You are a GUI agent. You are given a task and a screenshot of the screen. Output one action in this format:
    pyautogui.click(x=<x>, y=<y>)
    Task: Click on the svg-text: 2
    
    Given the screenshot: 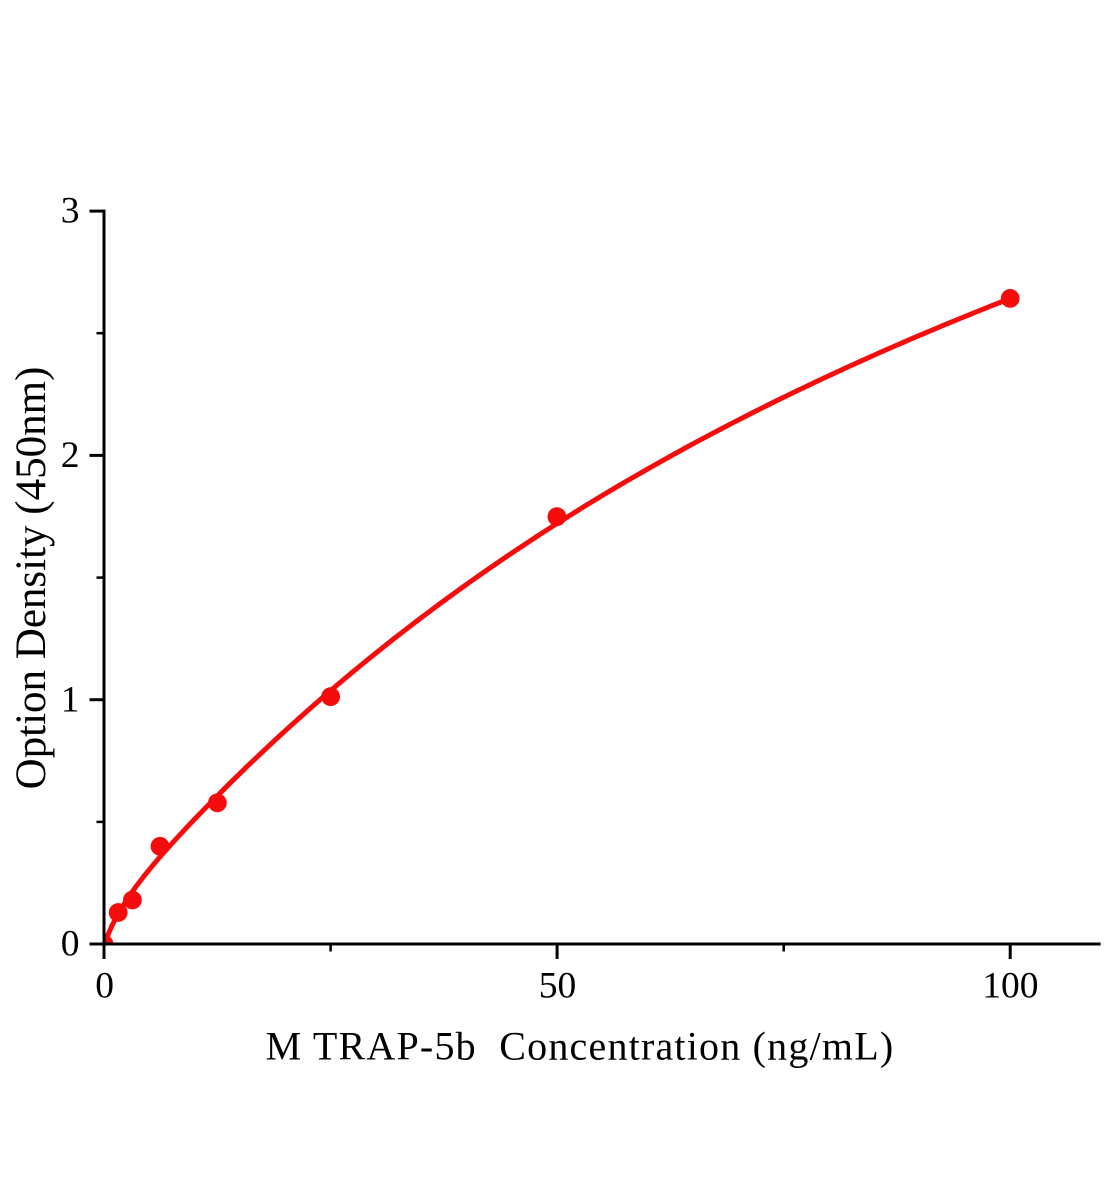 What is the action you would take?
    pyautogui.click(x=70, y=455)
    